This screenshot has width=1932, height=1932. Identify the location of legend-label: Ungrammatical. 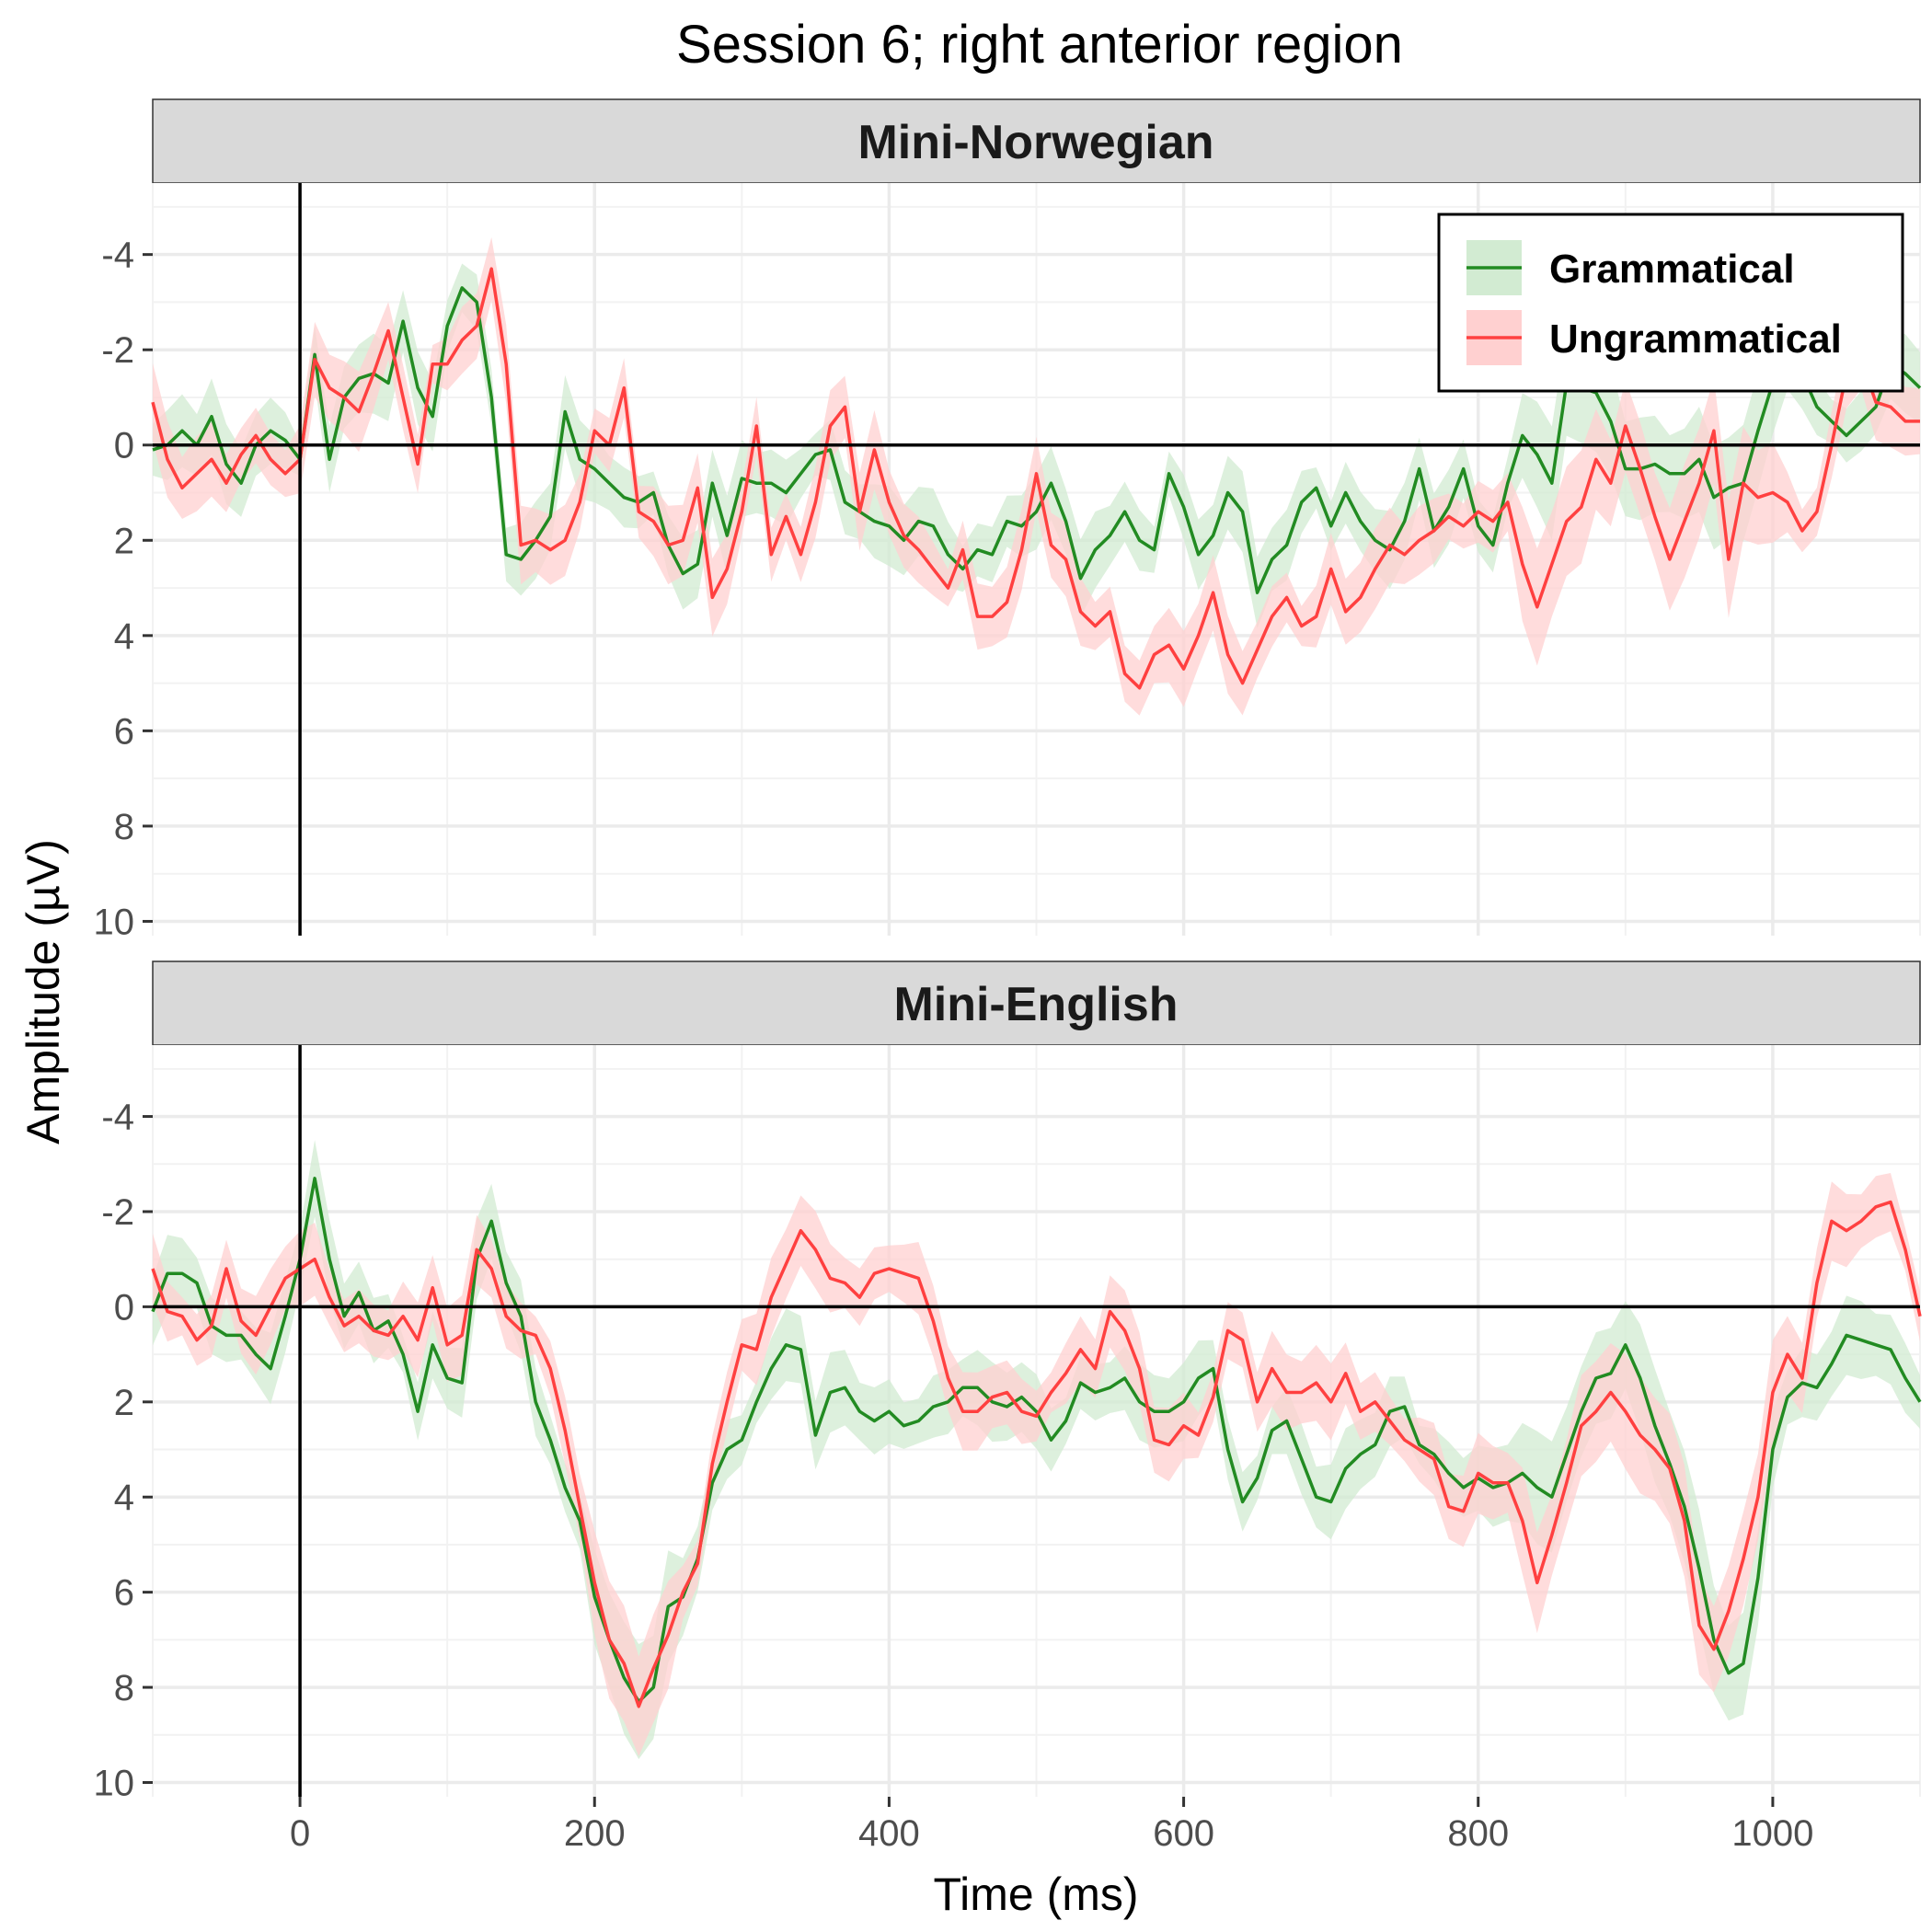
(1695, 339).